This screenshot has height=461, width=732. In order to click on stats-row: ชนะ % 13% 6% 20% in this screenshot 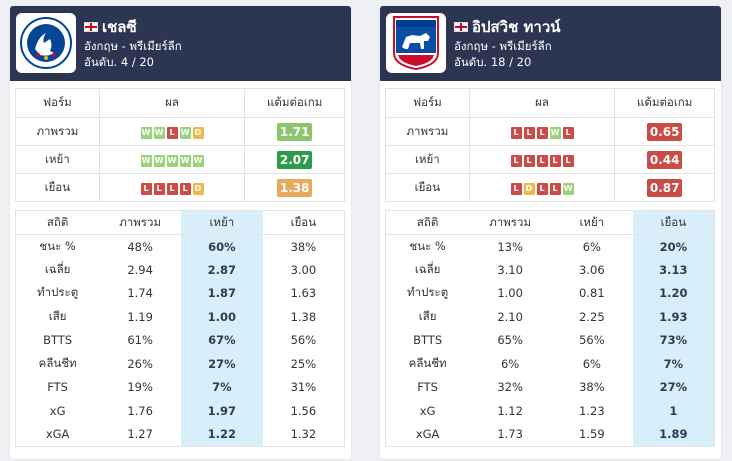, I will do `click(550, 246)`.